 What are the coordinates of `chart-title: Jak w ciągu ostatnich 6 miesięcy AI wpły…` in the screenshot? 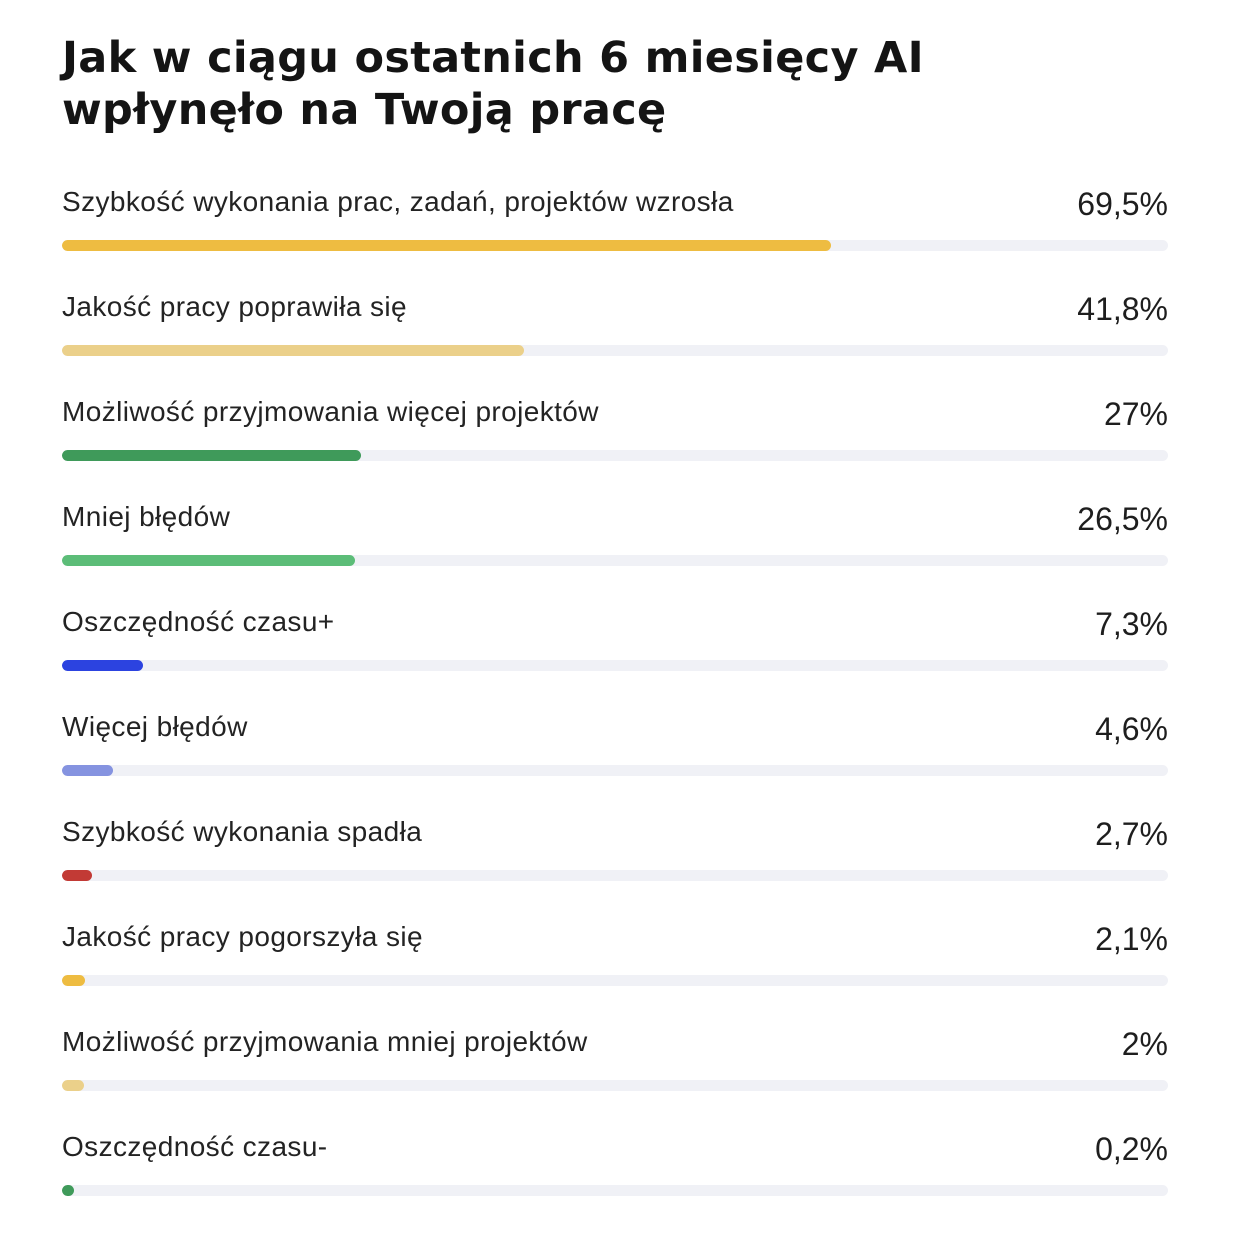 It's located at (493, 84).